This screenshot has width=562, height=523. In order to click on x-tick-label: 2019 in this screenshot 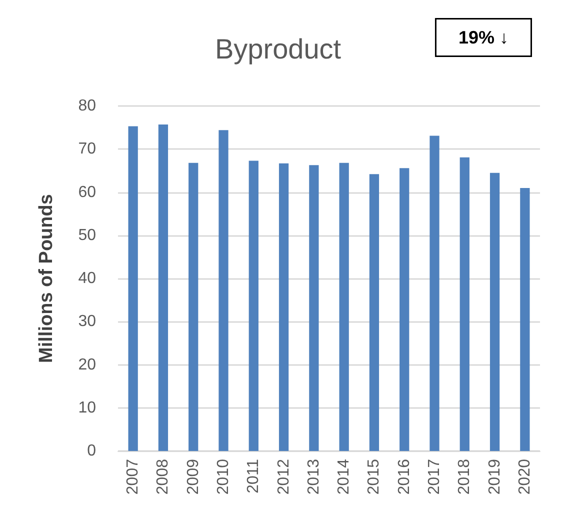, I will do `click(495, 476)`.